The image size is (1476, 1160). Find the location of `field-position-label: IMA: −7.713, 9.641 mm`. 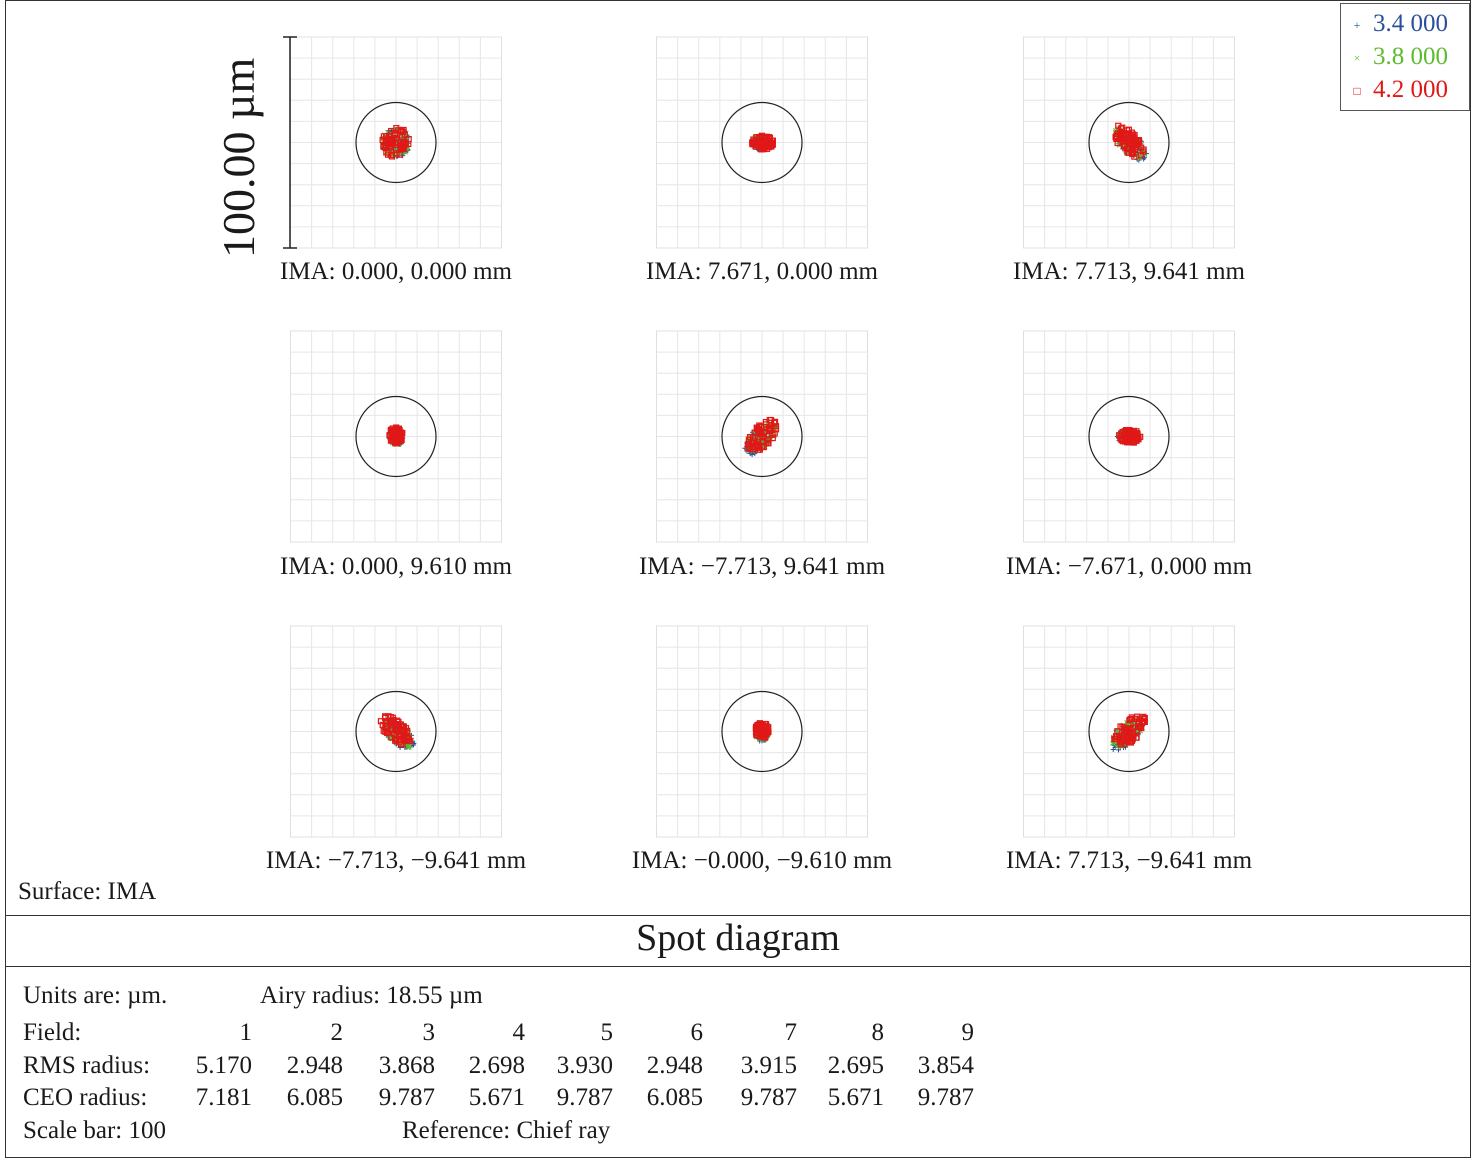

field-position-label: IMA: −7.713, 9.641 mm is located at coordinates (762, 566).